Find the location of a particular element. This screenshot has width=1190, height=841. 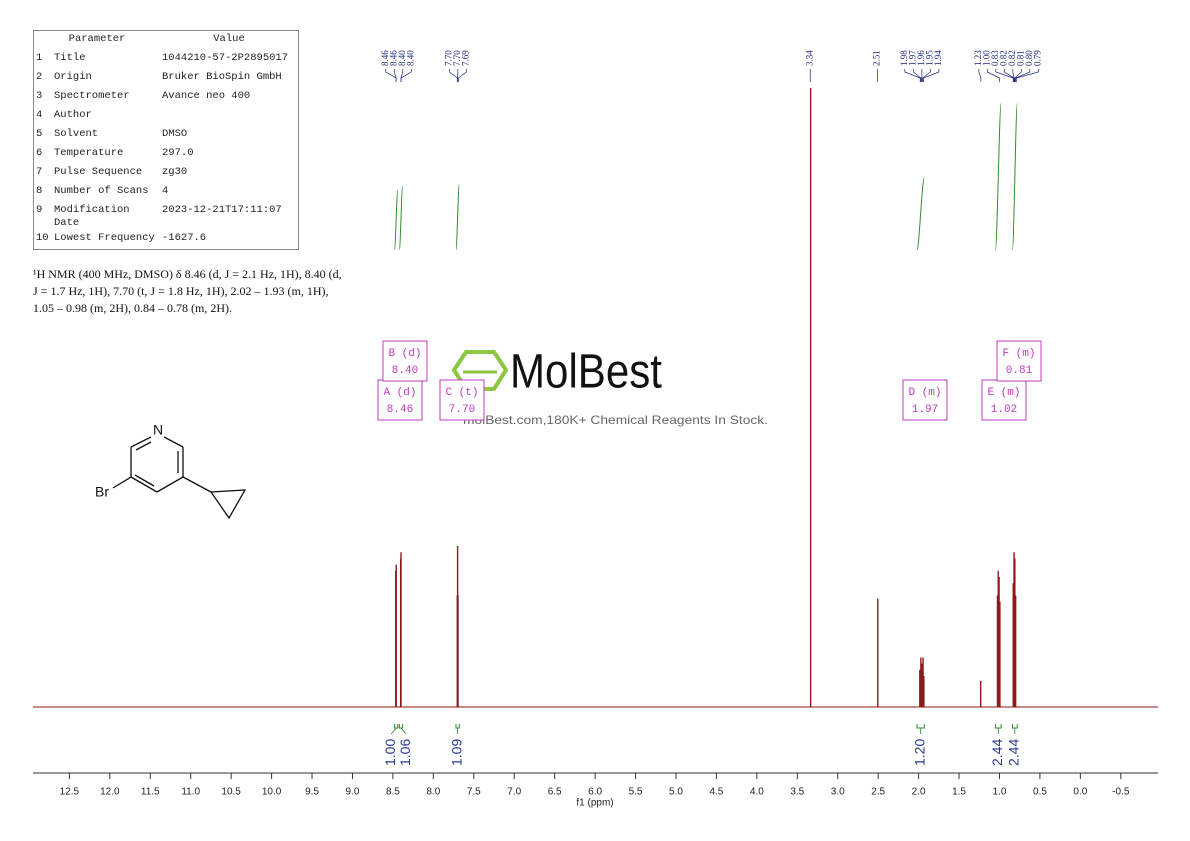

peak-label: 1.94 is located at coordinates (938, 58).